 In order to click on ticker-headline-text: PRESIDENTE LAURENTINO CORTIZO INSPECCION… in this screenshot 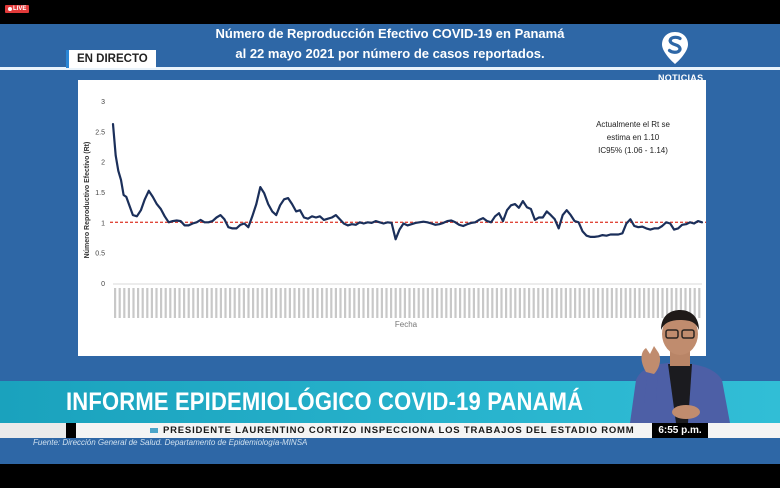, I will do `click(399, 430)`.